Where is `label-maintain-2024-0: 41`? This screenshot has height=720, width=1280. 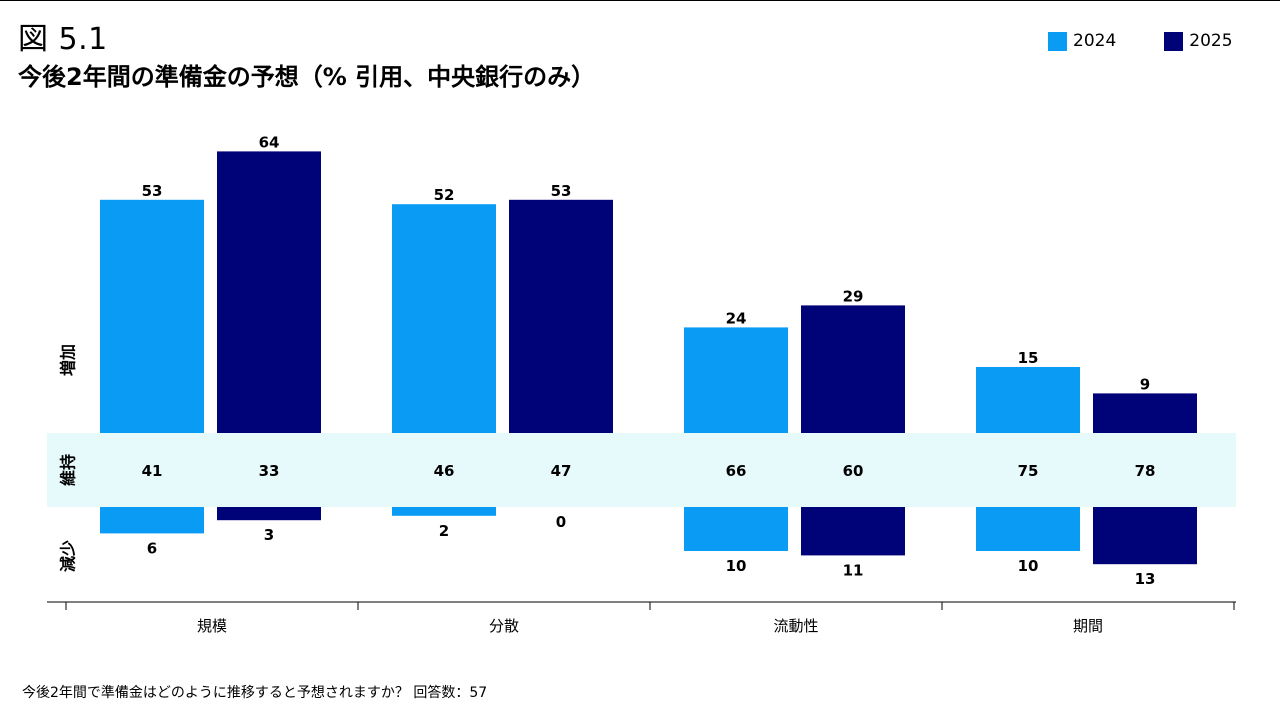
label-maintain-2024-0: 41 is located at coordinates (152, 471).